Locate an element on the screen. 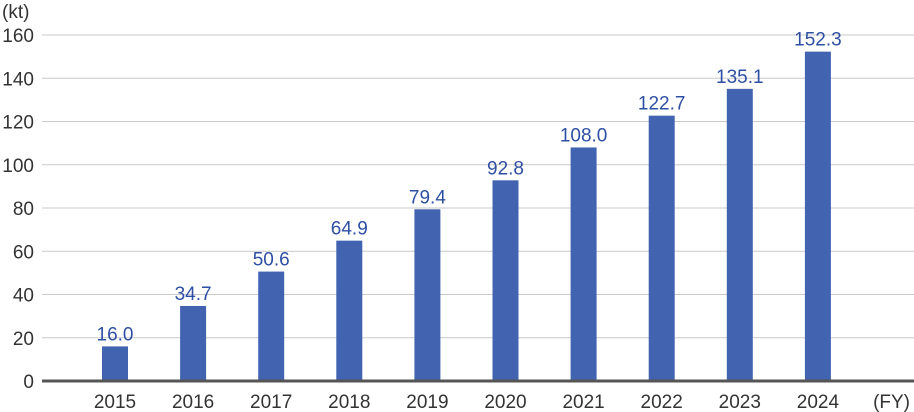 The height and width of the screenshot is (412, 914). x-tick-label-2017: 2017 is located at coordinates (271, 402).